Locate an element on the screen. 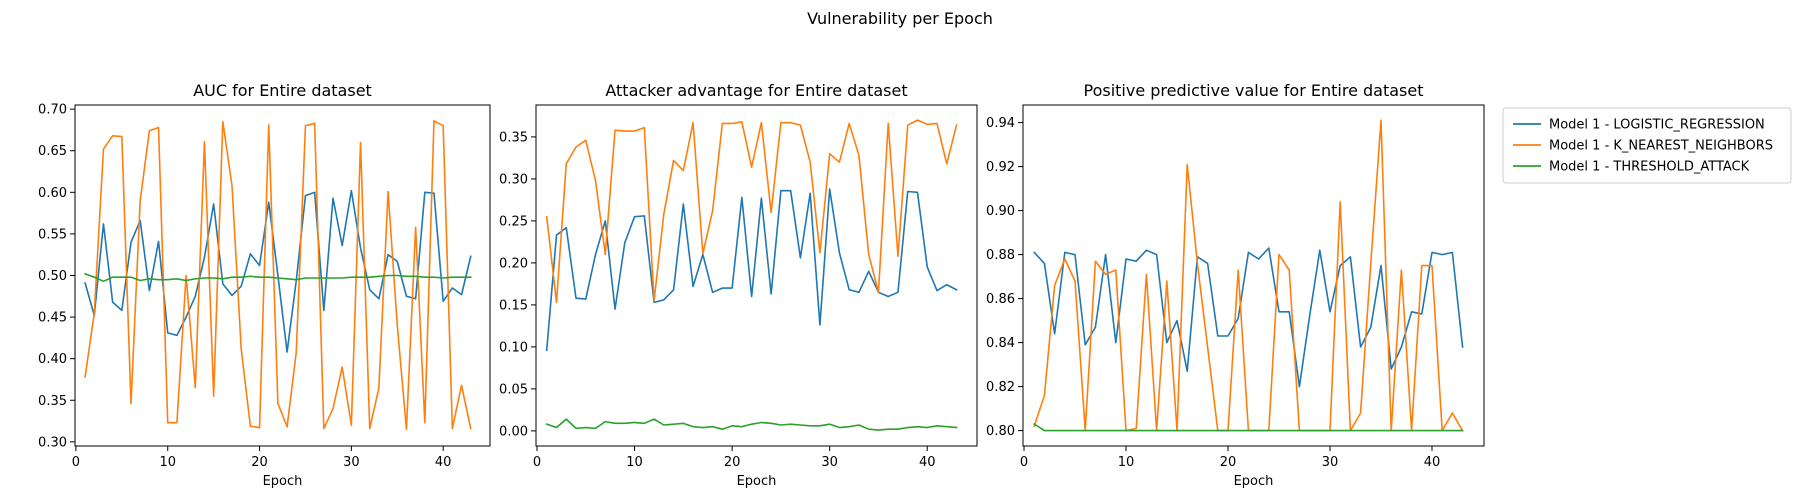 This screenshot has width=1800, height=500. y-tick-label: 0.82 is located at coordinates (1000, 387).